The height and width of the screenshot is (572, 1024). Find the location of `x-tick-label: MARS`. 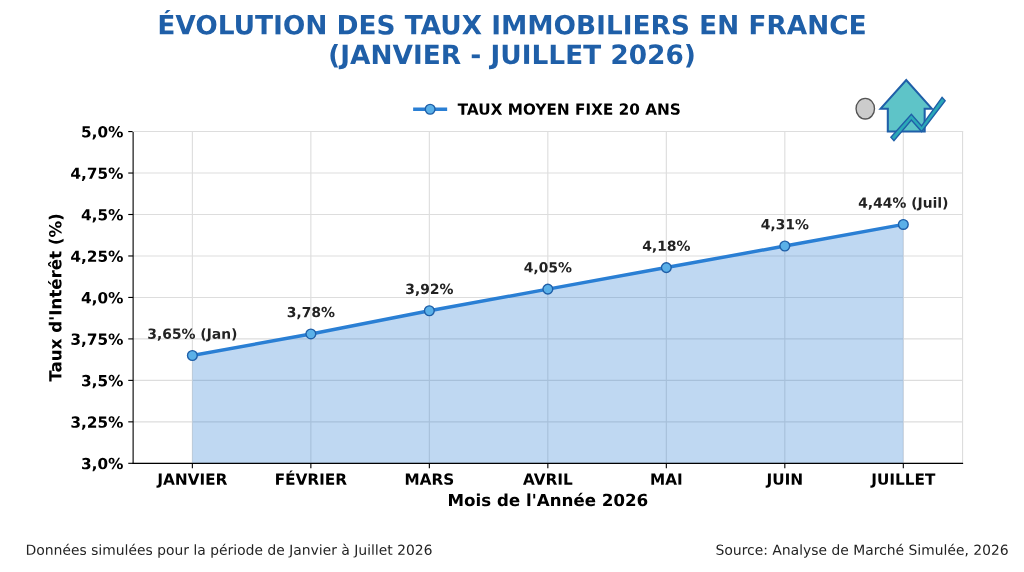

x-tick-label: MARS is located at coordinates (429, 479).